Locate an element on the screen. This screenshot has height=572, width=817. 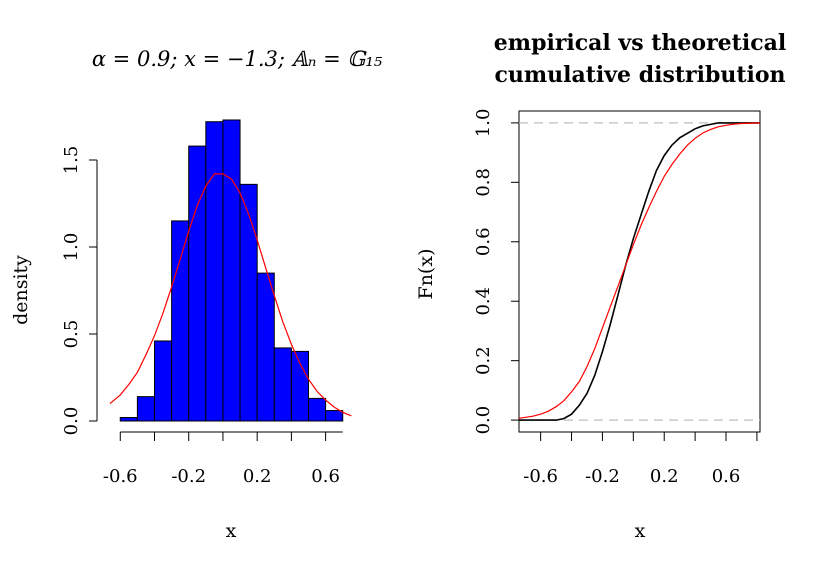
histogram-y-tick-label: 1.0 is located at coordinates (71, 247).